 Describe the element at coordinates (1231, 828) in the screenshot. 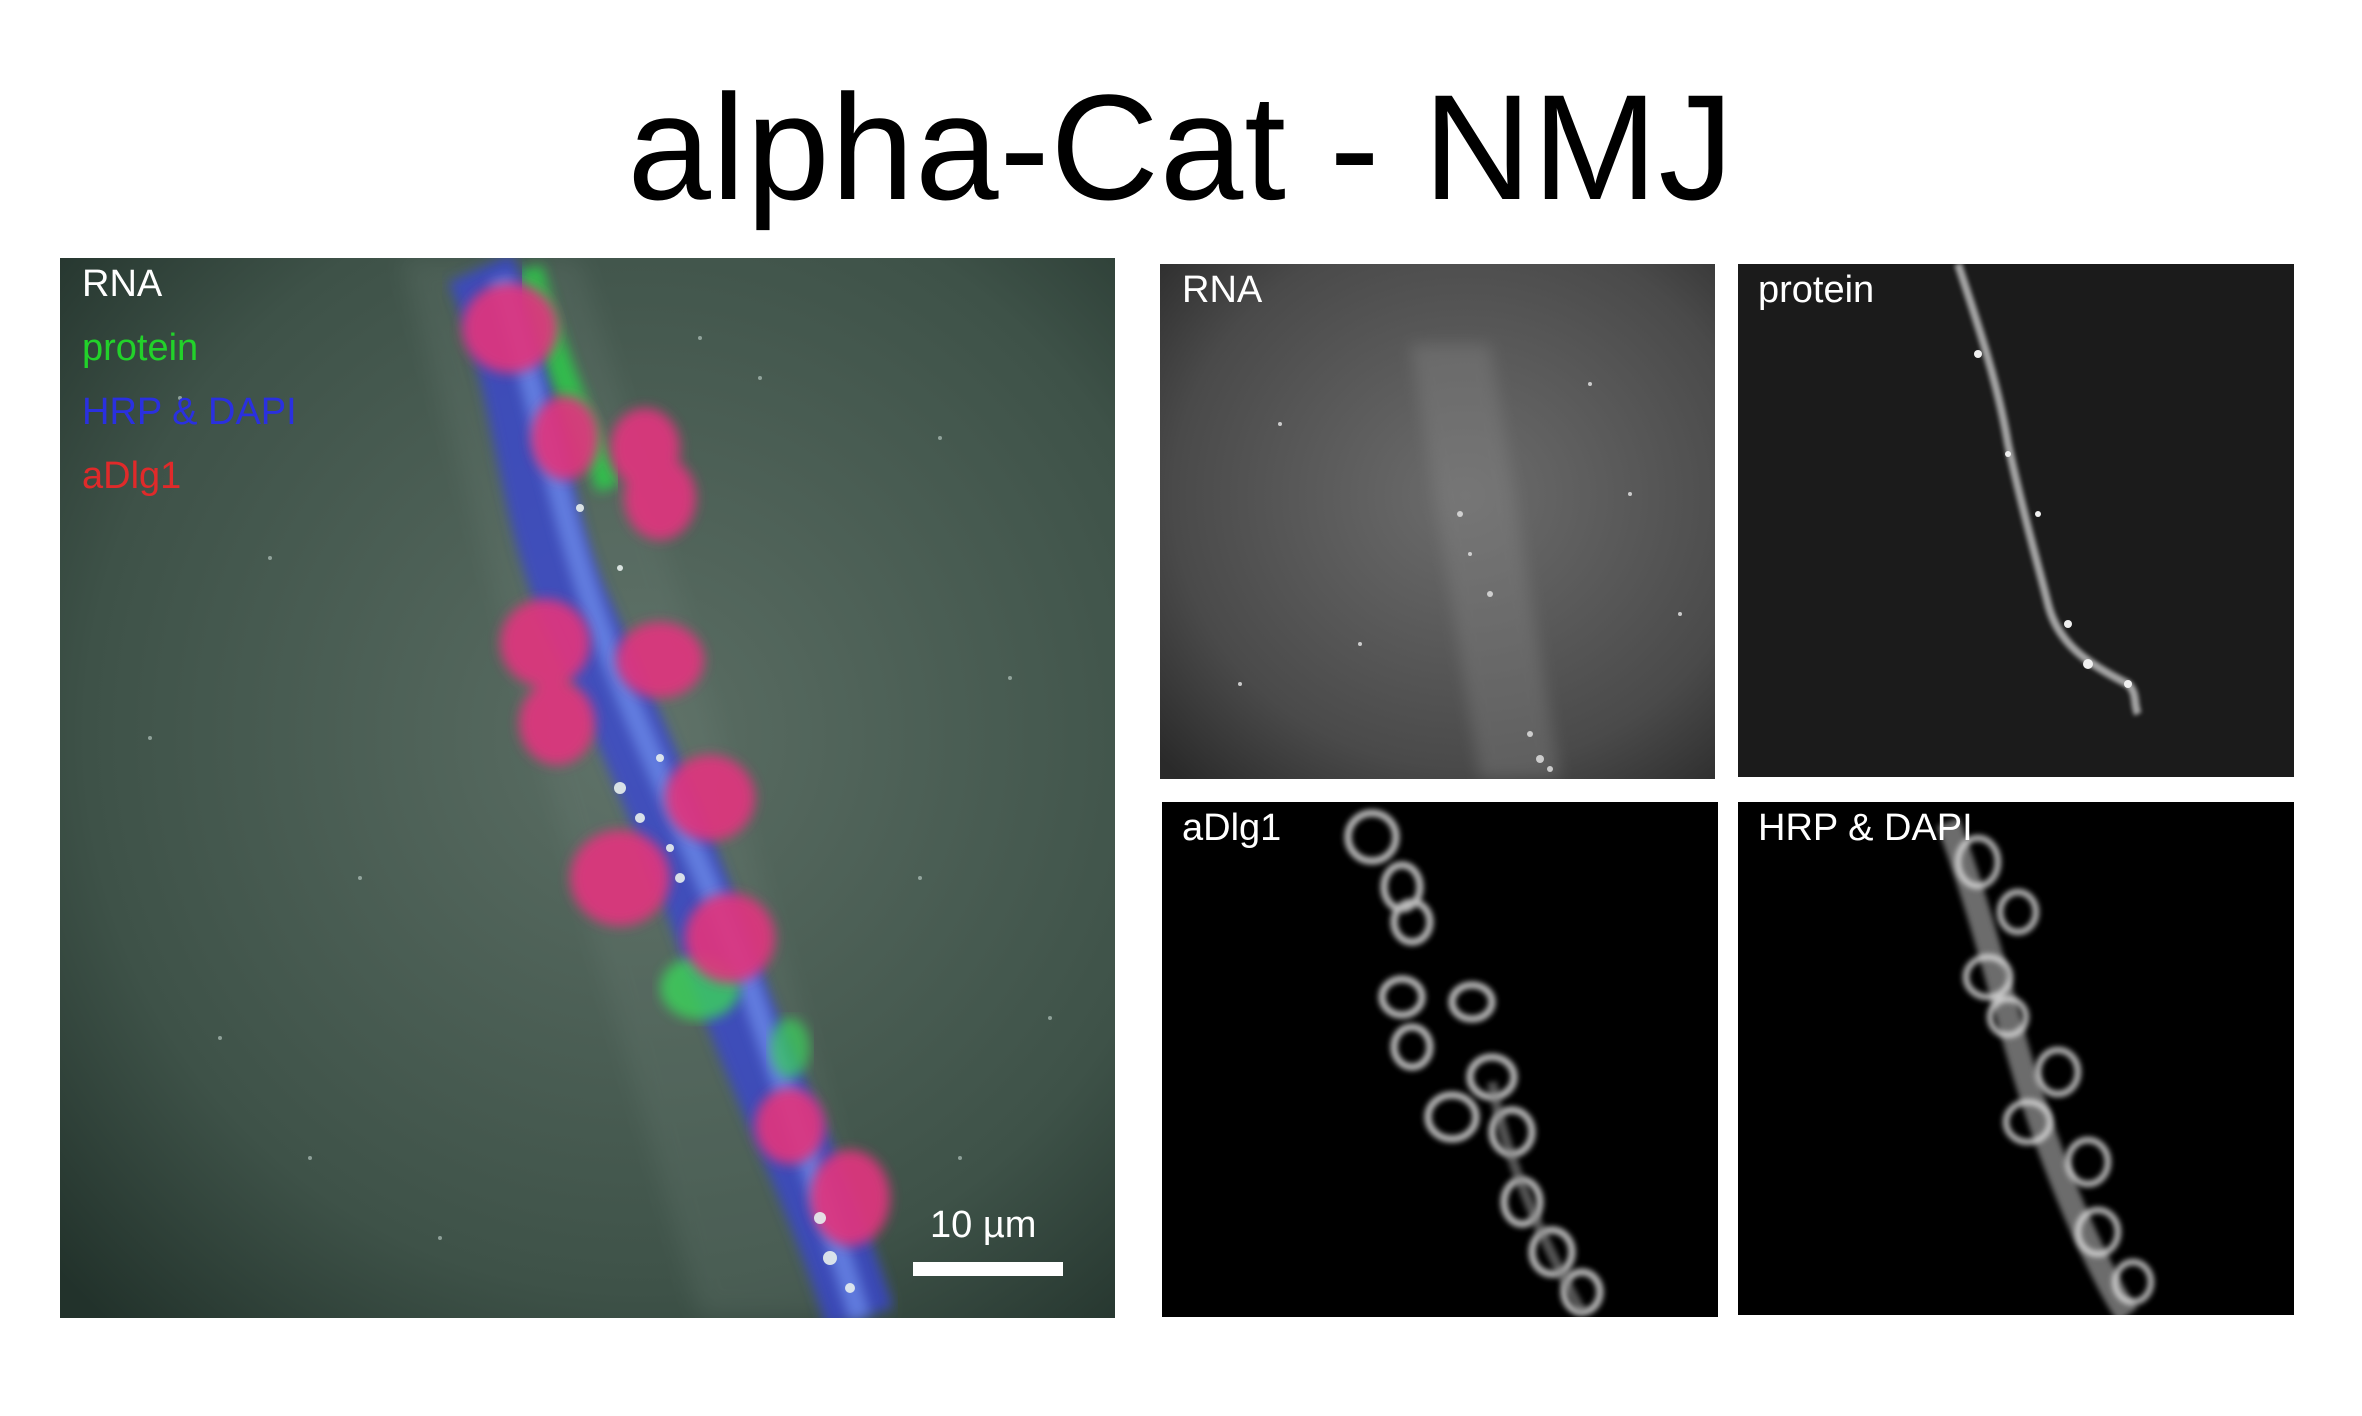

I see `adlg1-channel-label: aDlg1` at that location.